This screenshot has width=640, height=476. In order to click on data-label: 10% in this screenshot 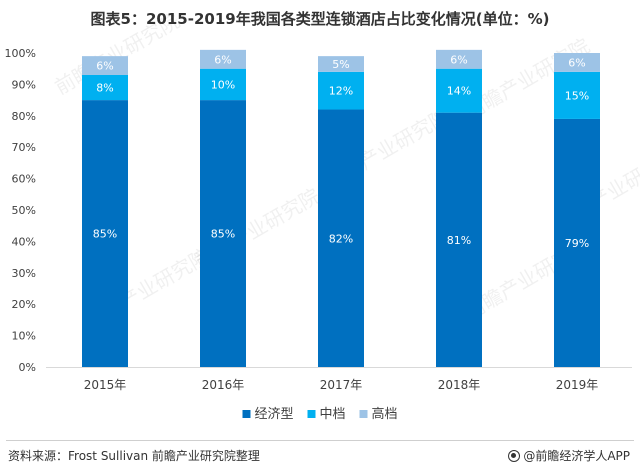, I will do `click(223, 84)`.